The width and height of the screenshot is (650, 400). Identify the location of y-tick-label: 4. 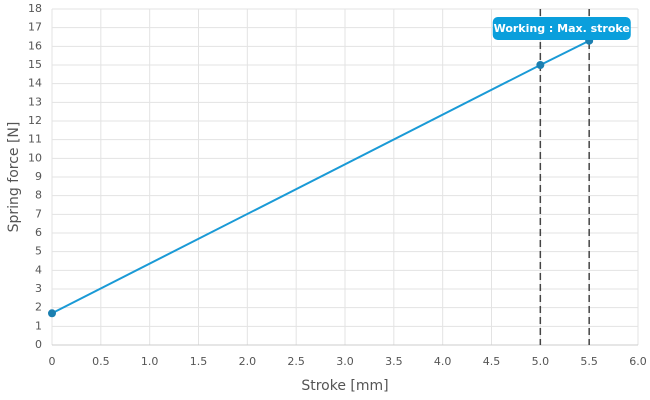
(38, 269).